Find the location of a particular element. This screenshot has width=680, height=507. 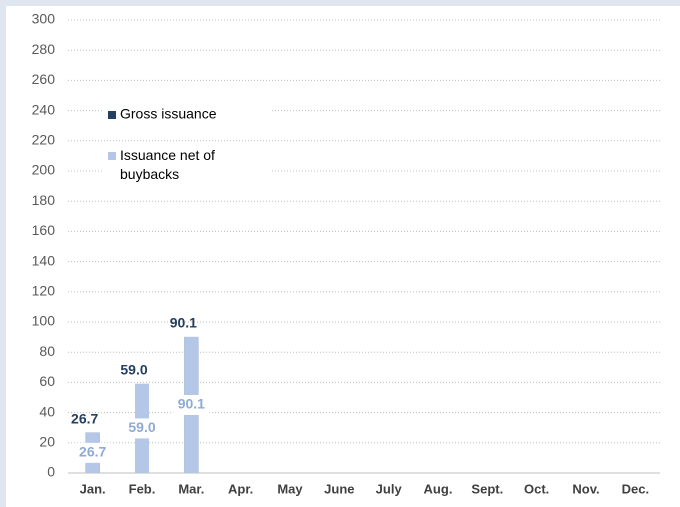

y-tick-label: 20 is located at coordinates (47, 442).